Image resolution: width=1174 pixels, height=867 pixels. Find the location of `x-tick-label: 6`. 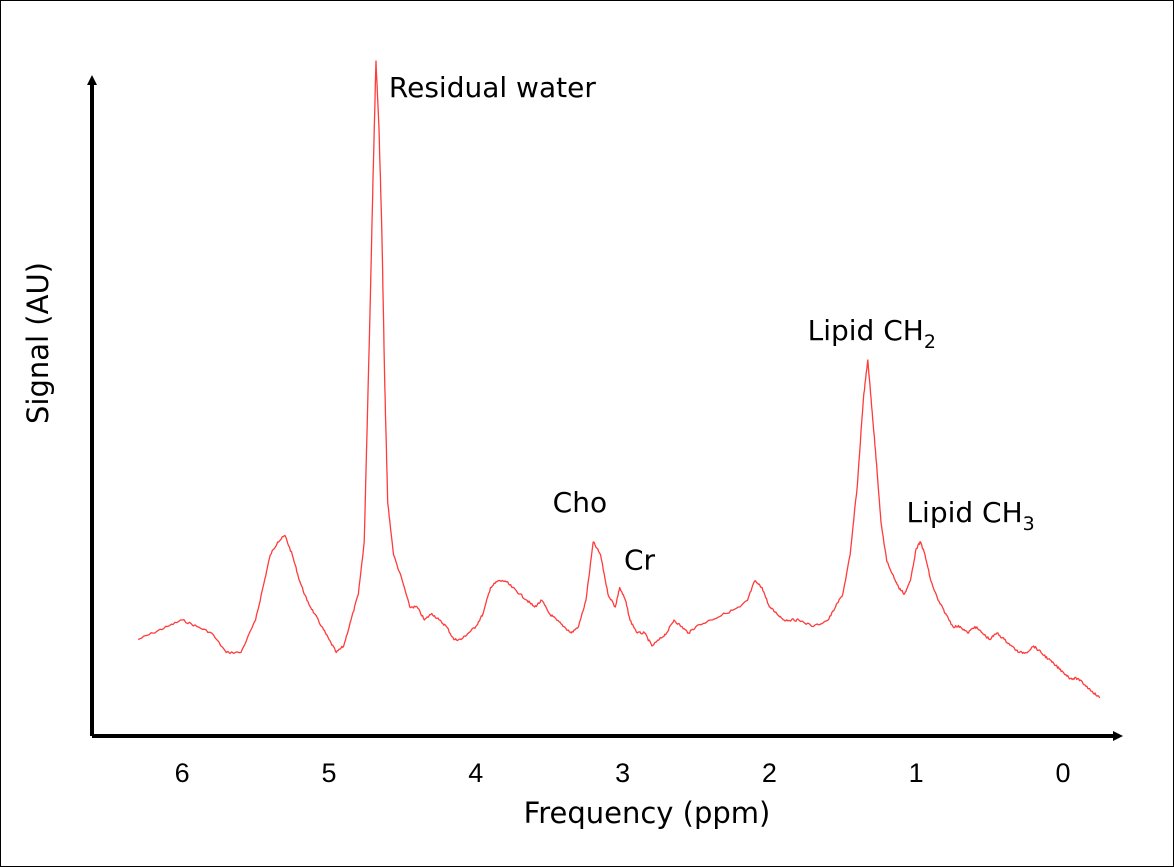

x-tick-label: 6 is located at coordinates (182, 773).